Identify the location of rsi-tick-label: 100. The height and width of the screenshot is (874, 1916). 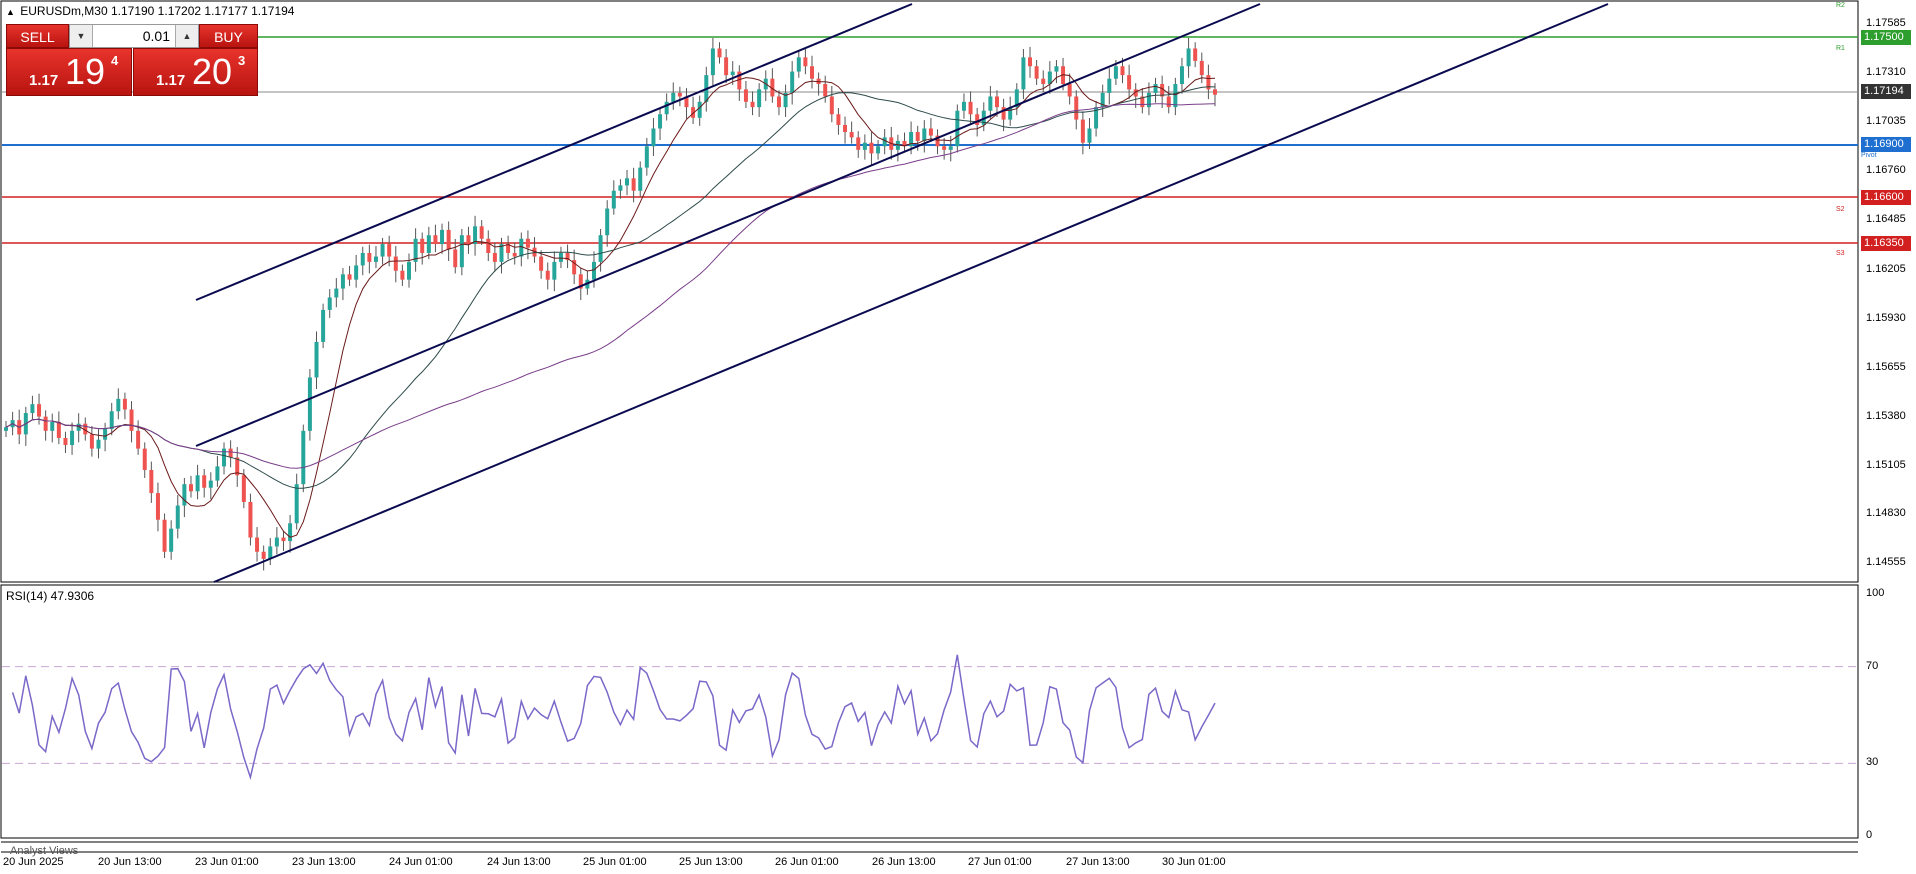
(1875, 593).